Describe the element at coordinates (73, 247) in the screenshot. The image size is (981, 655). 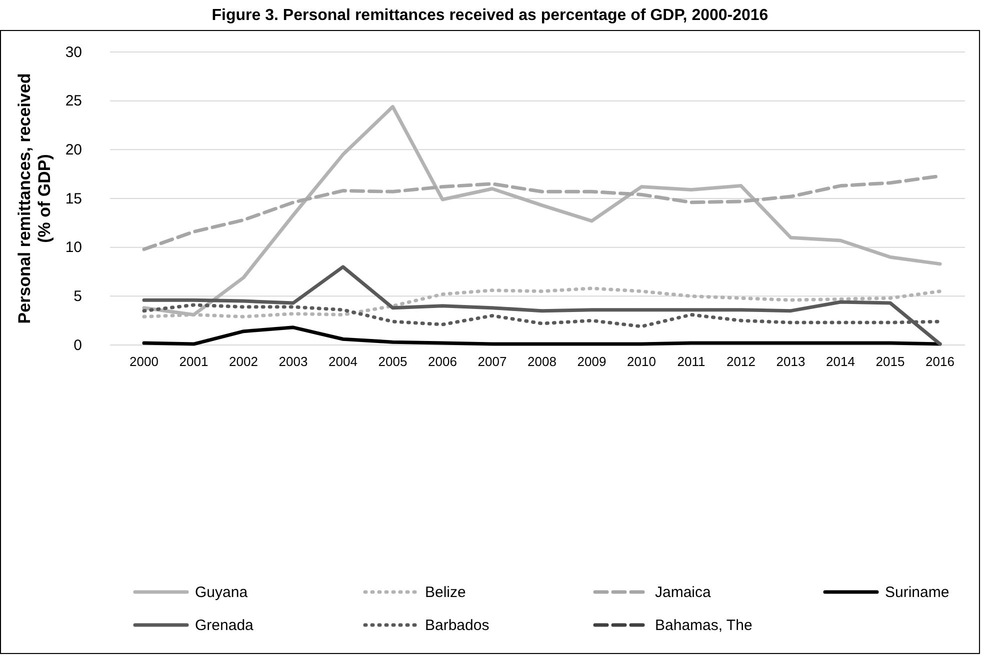
I see `y-tick-label: 10` at that location.